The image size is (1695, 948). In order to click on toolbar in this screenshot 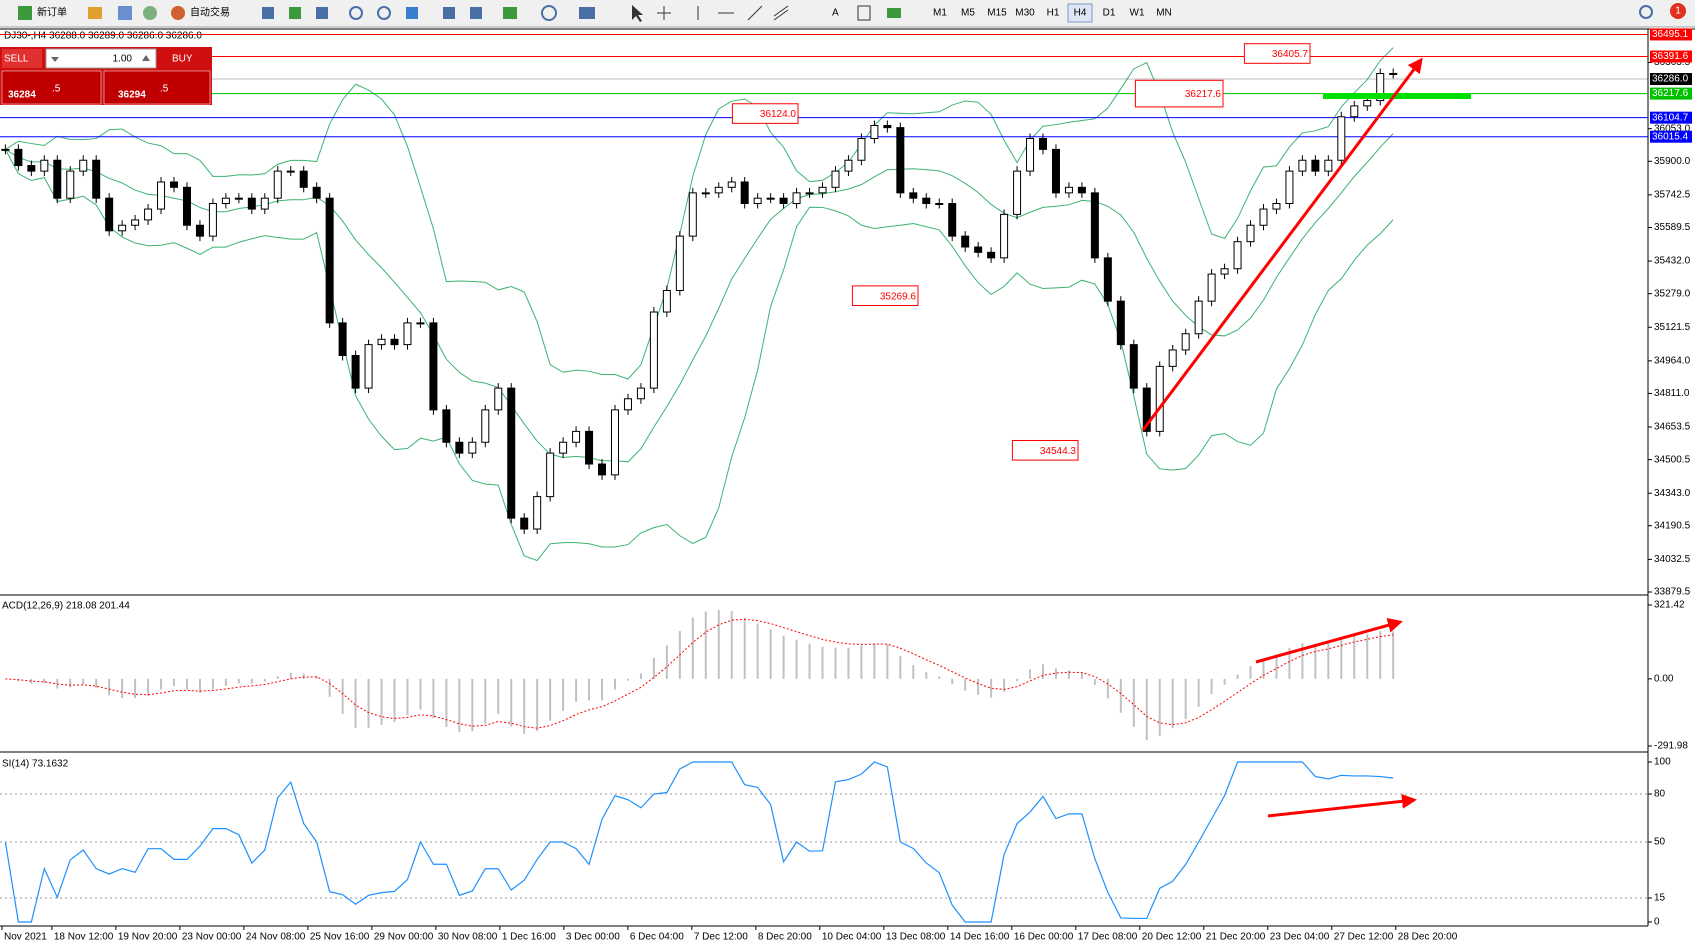, I will do `click(847, 13)`.